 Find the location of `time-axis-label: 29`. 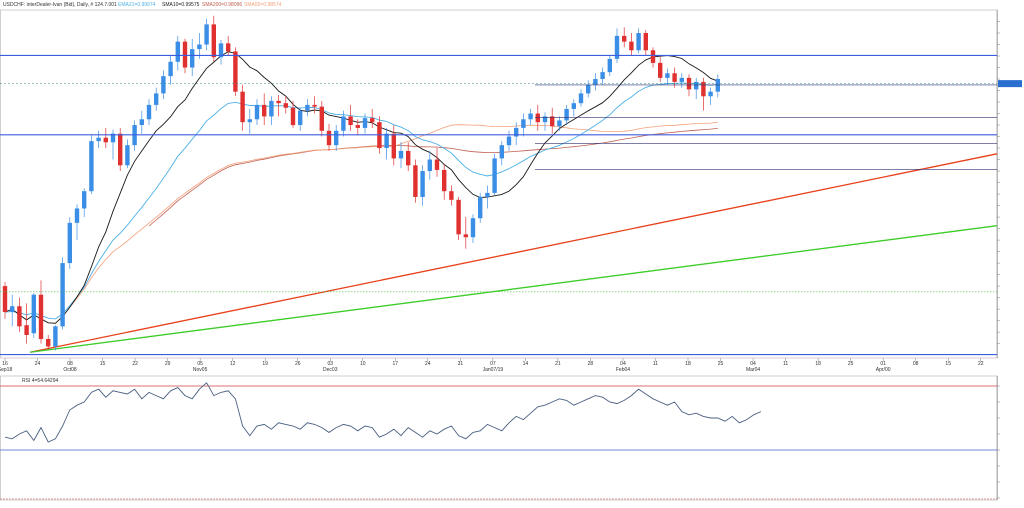

time-axis-label: 29 is located at coordinates (168, 364).